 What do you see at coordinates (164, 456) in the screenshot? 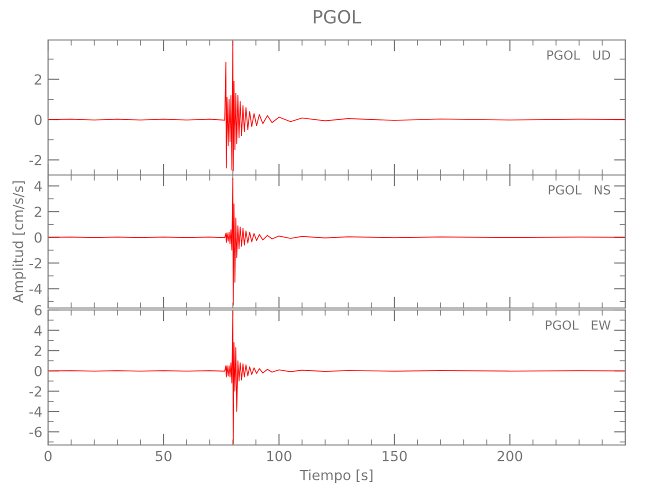
I see `x-tick-label: 50` at bounding box center [164, 456].